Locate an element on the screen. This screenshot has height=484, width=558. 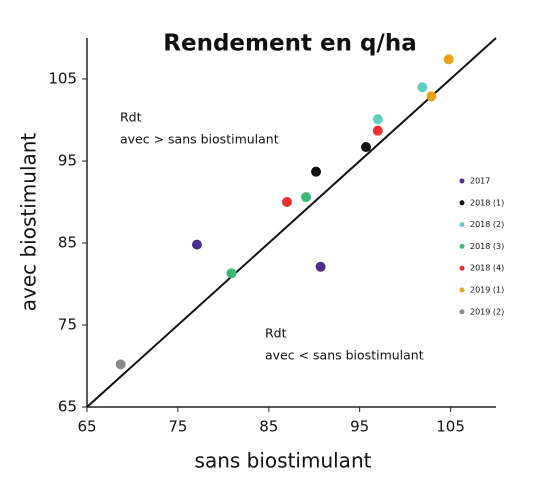
legend-label: 2019 (2) is located at coordinates (487, 311).